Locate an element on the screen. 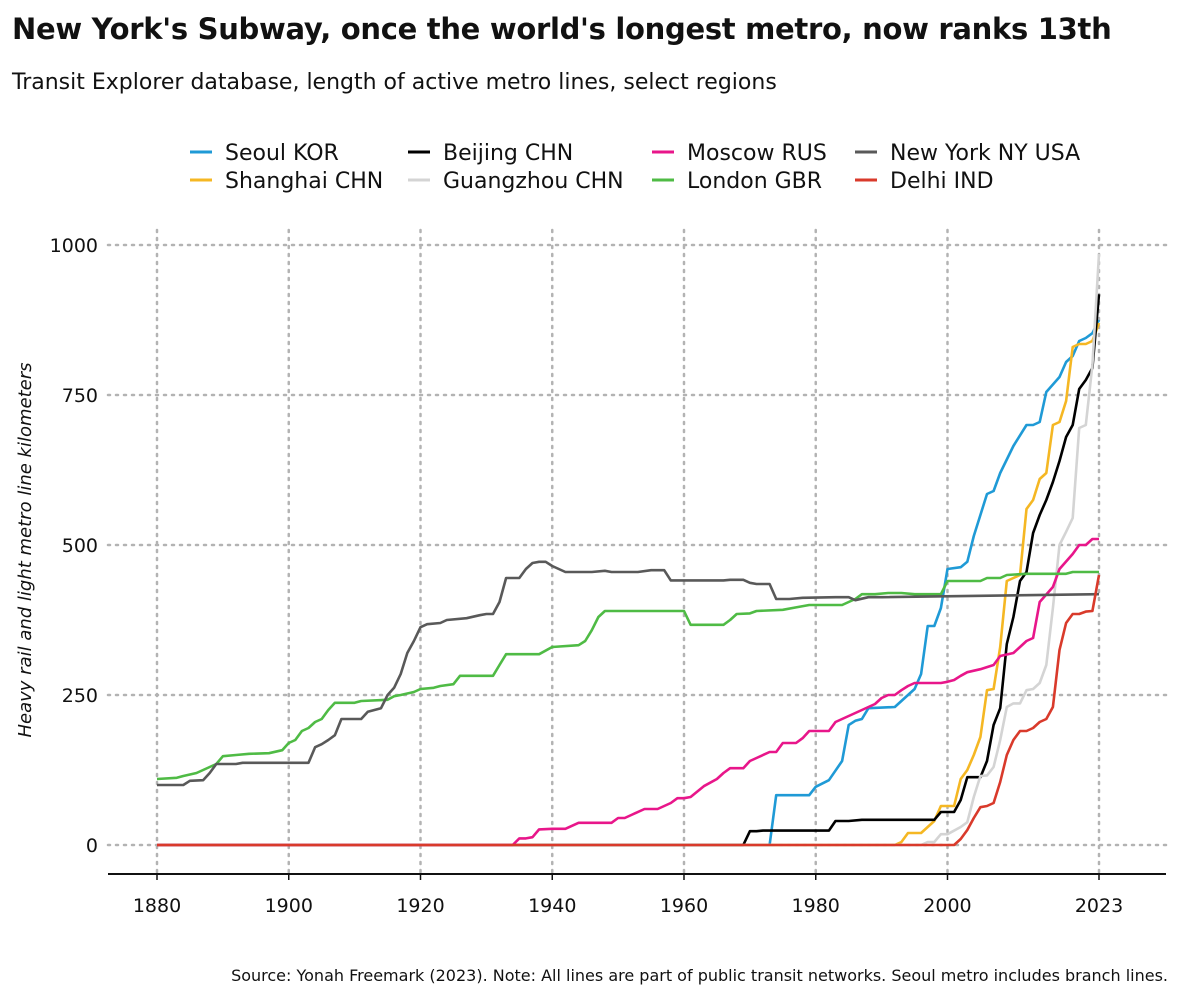 The image size is (1200, 1000). legend-item: Moscow RUS is located at coordinates (739, 153).